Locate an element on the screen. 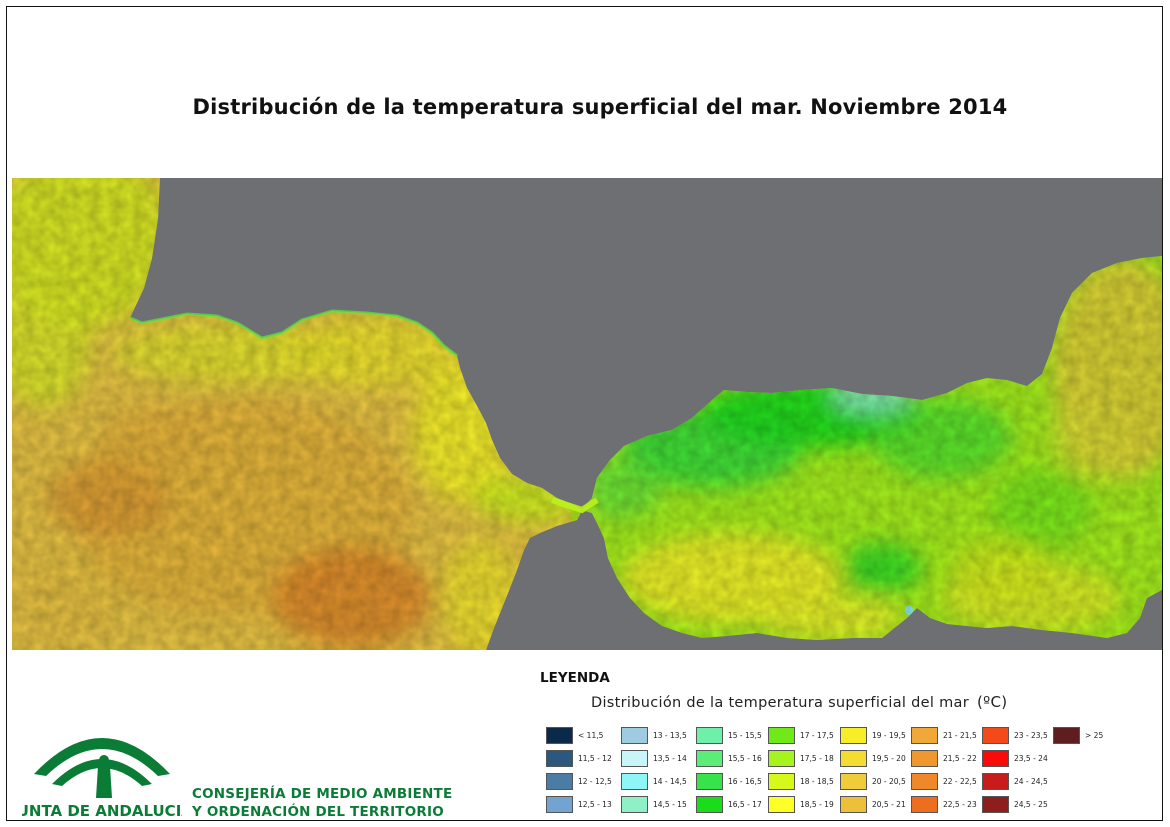  legend-heading: LEYENDA is located at coordinates (575, 678).